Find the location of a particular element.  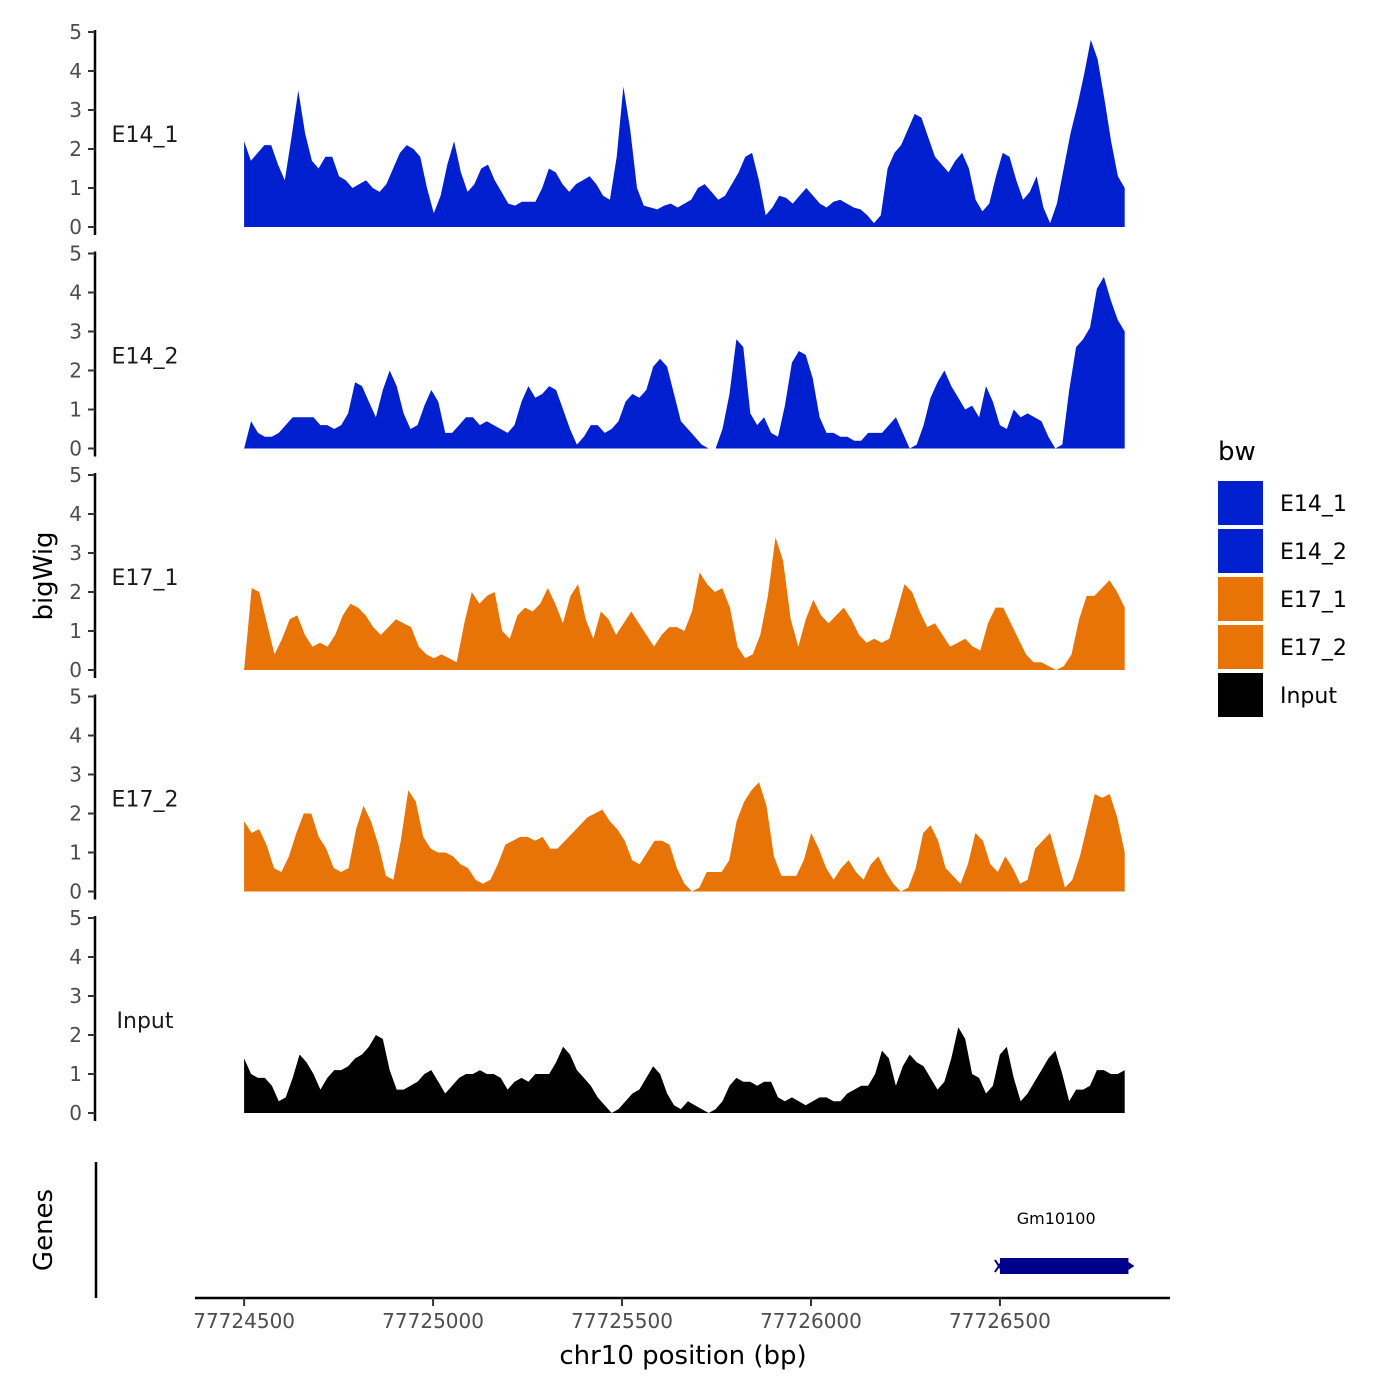

legend-item: E17_2 is located at coordinates (1282, 647).